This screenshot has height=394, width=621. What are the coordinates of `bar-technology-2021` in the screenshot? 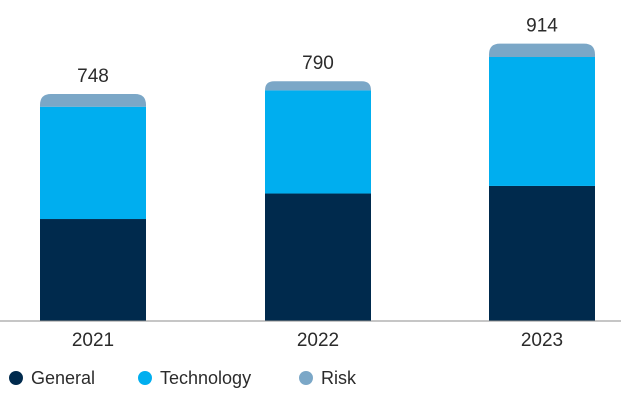 It's located at (93, 163).